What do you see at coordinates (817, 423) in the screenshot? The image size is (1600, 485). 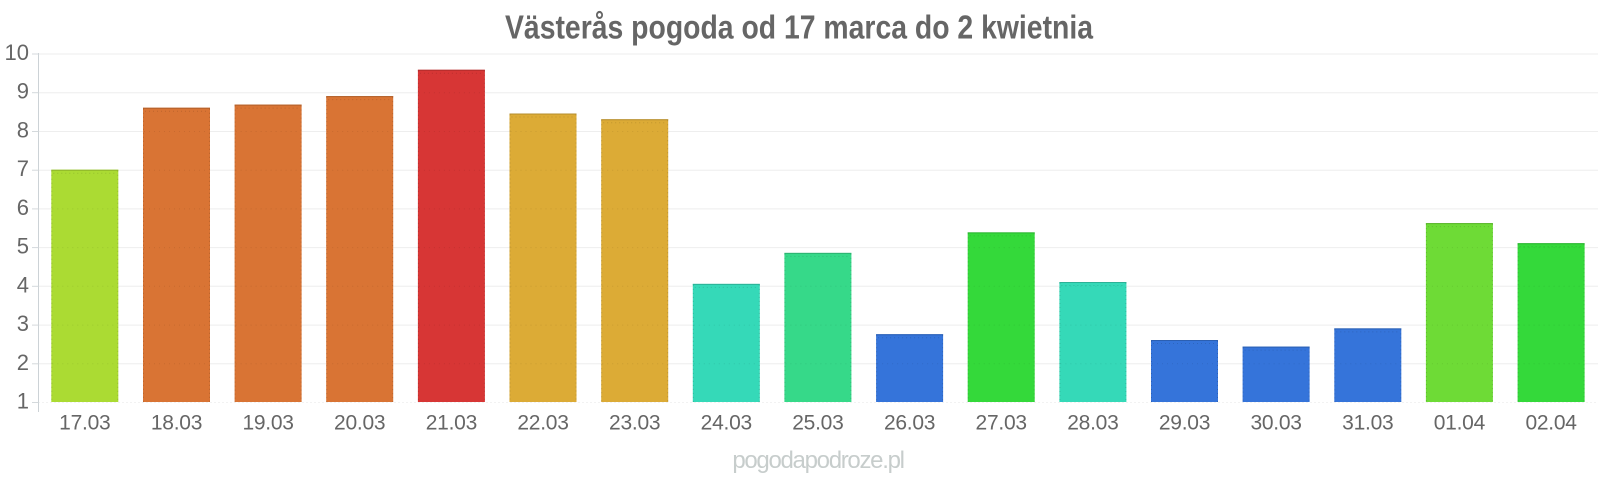 I see `svg-text: 25.03` at bounding box center [817, 423].